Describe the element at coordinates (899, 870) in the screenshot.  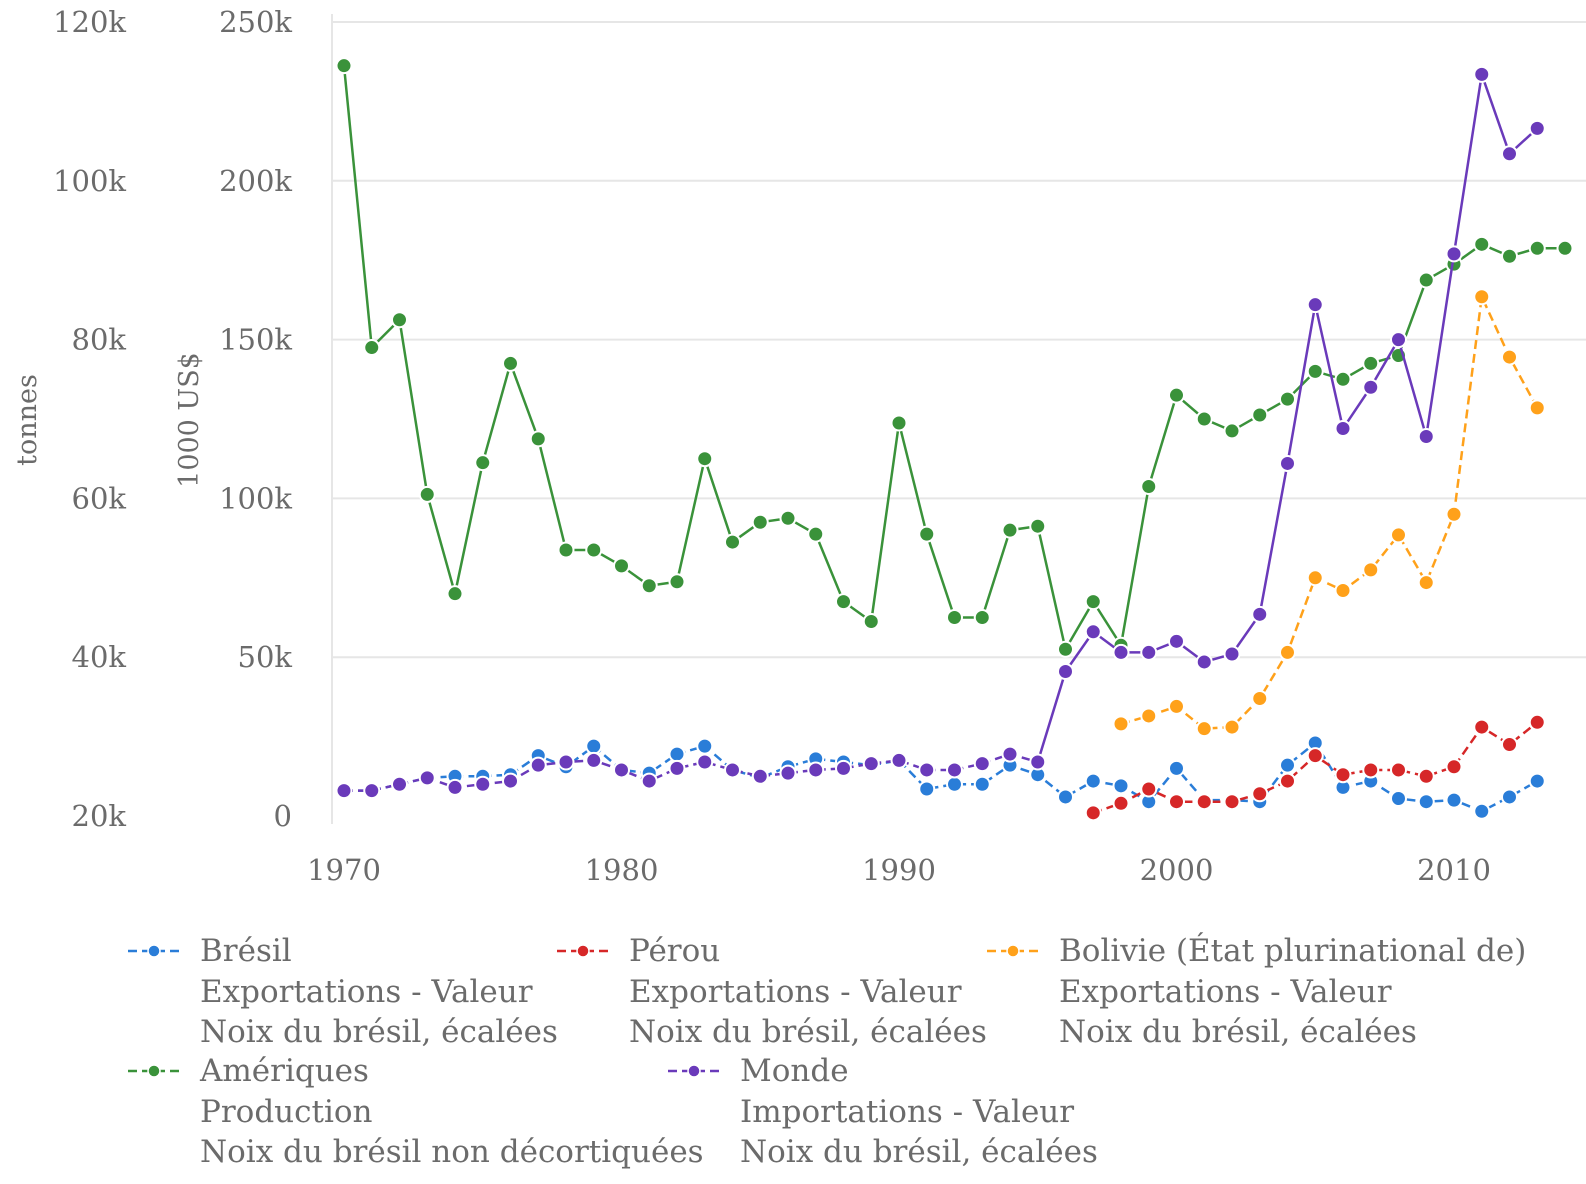
I see `x-tick: 1990` at that location.